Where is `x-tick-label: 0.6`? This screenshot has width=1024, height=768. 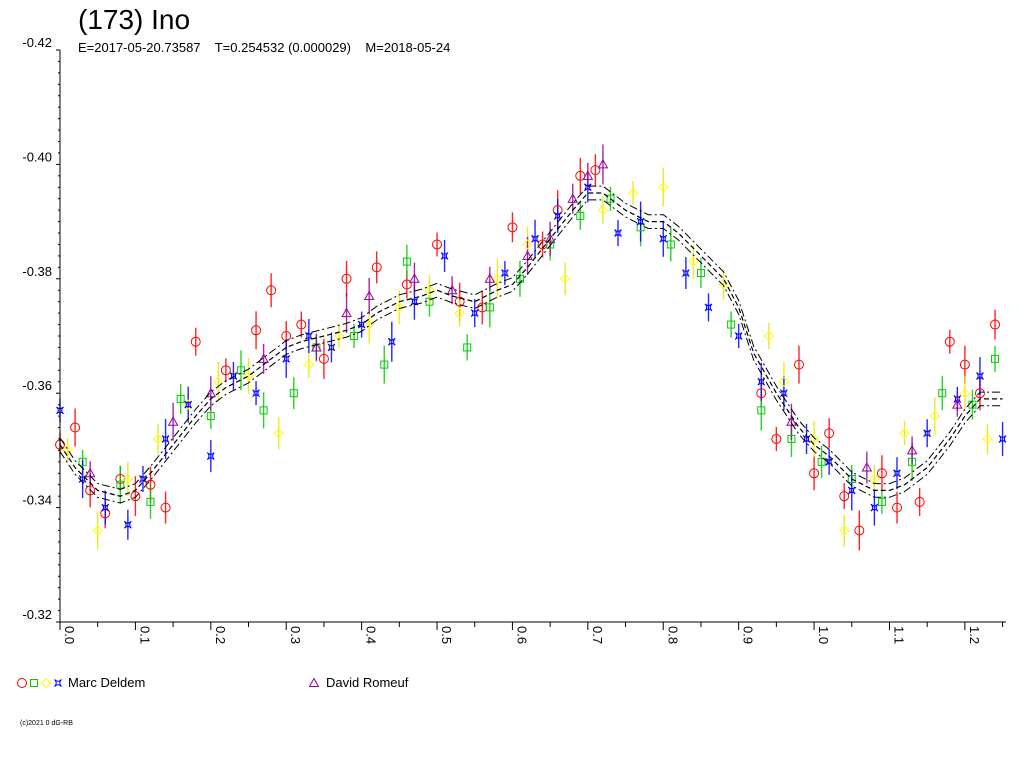
x-tick-label: 0.6 is located at coordinates (521, 635).